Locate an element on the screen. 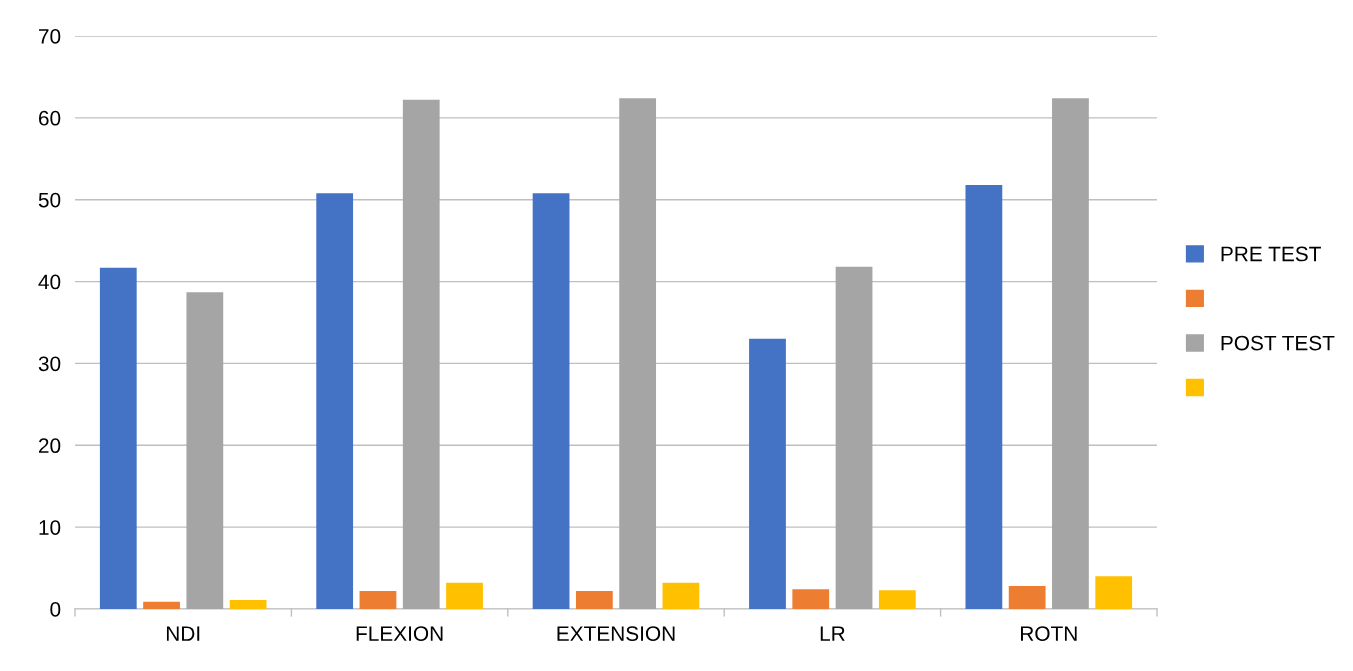 Image resolution: width=1353 pixels, height=671 pixels. x-tick-label: NDI is located at coordinates (183, 633).